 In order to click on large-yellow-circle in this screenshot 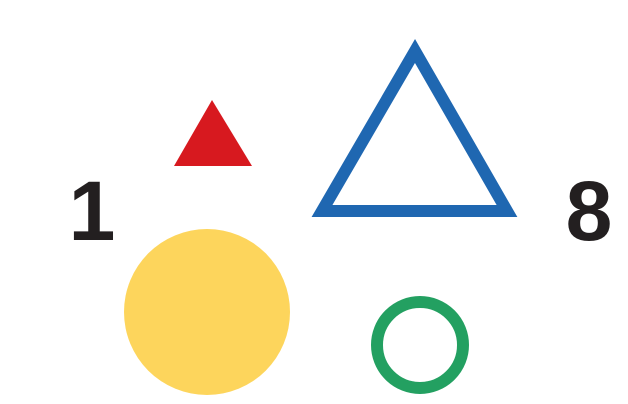, I will do `click(207, 312)`.